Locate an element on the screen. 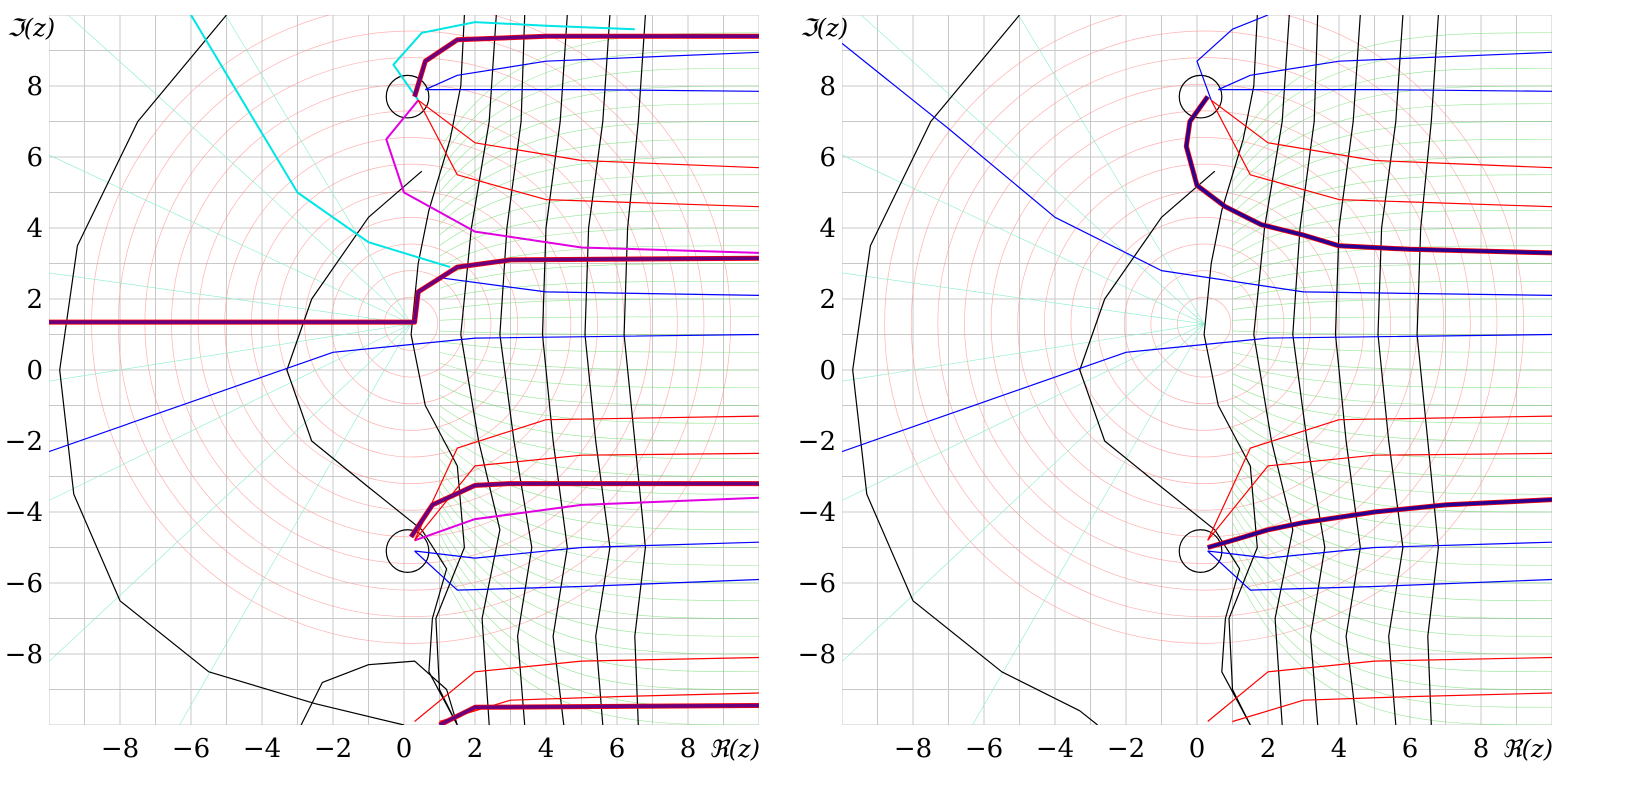 The width and height of the screenshot is (1635, 800). x-tick-label: 8 is located at coordinates (688, 749).